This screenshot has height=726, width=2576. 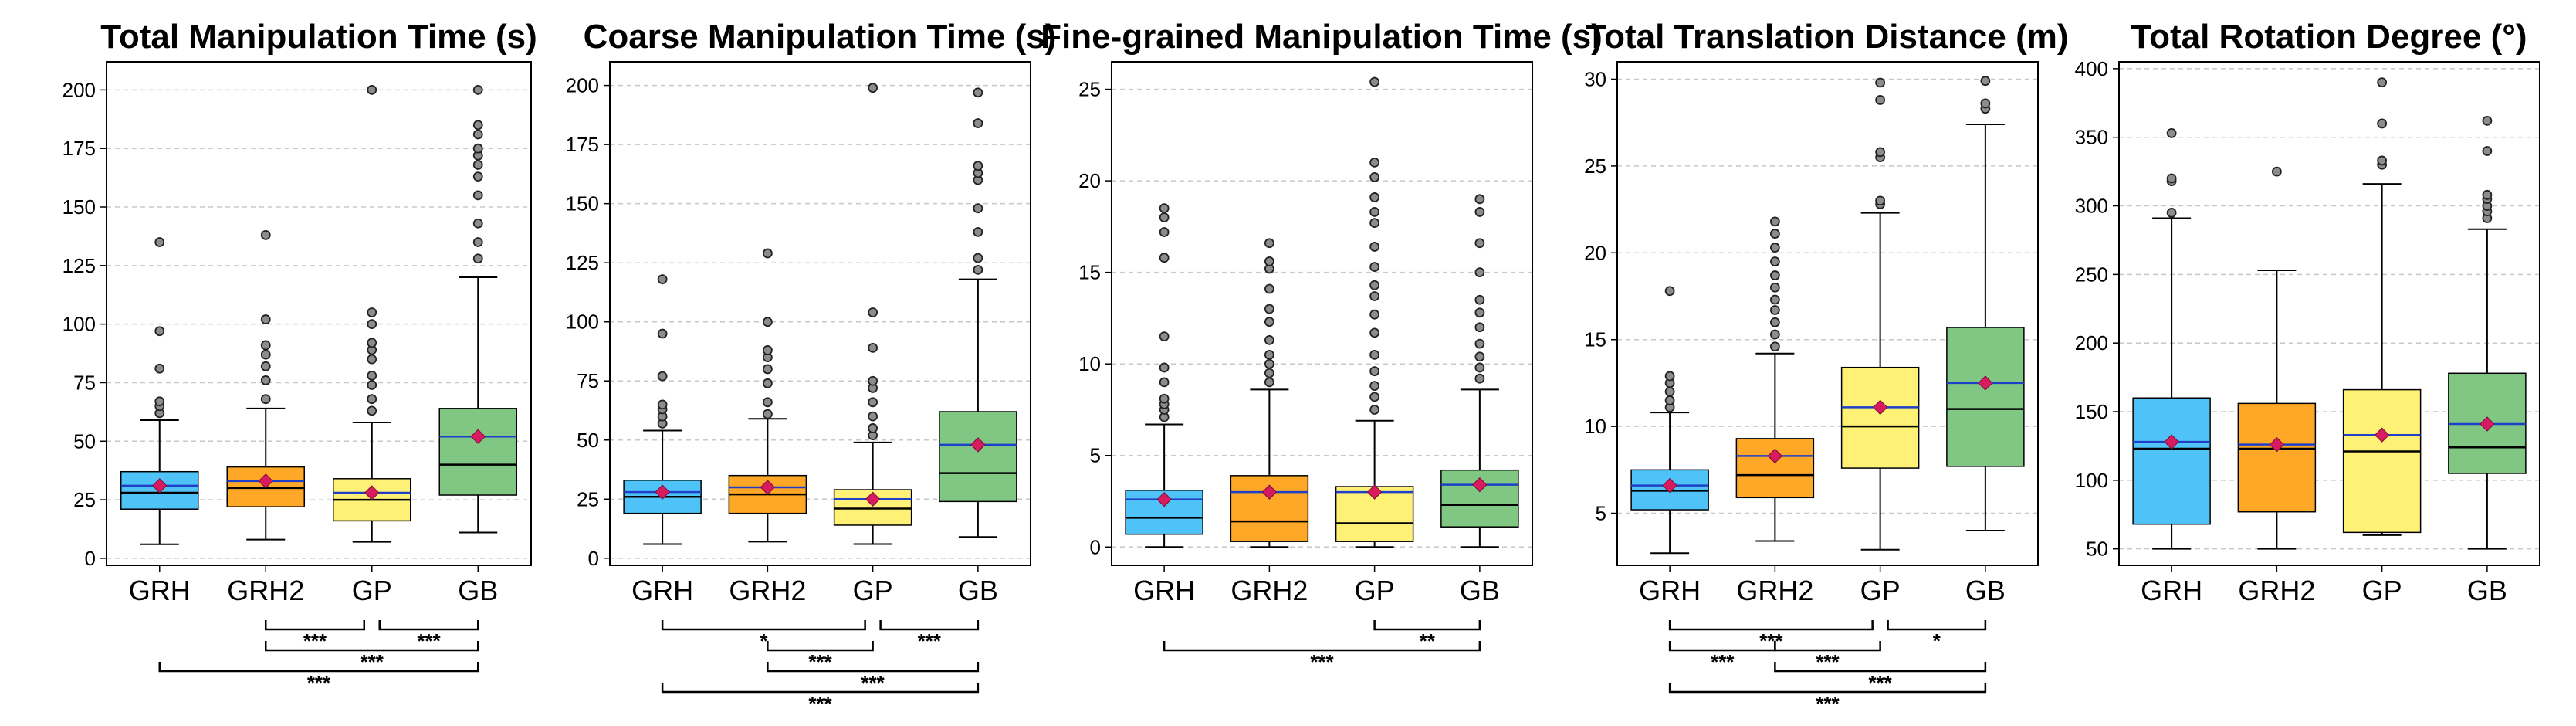 I want to click on category-label: GB, so click(x=2487, y=590).